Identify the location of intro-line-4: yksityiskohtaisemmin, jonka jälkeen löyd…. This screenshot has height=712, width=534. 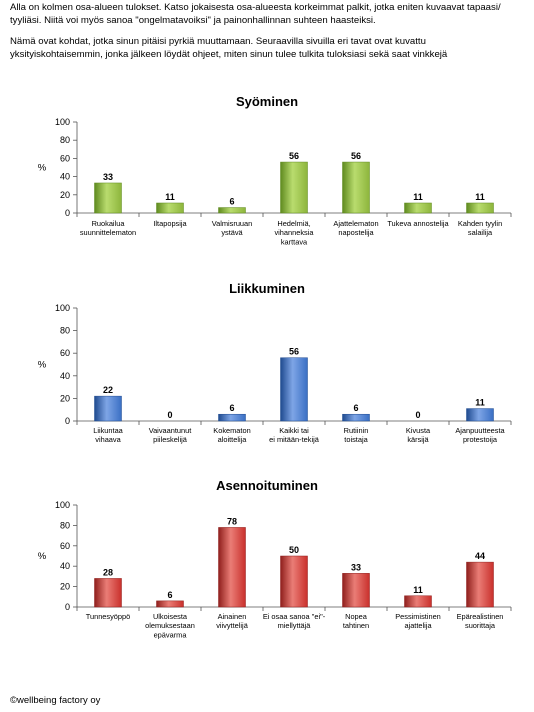
(229, 54).